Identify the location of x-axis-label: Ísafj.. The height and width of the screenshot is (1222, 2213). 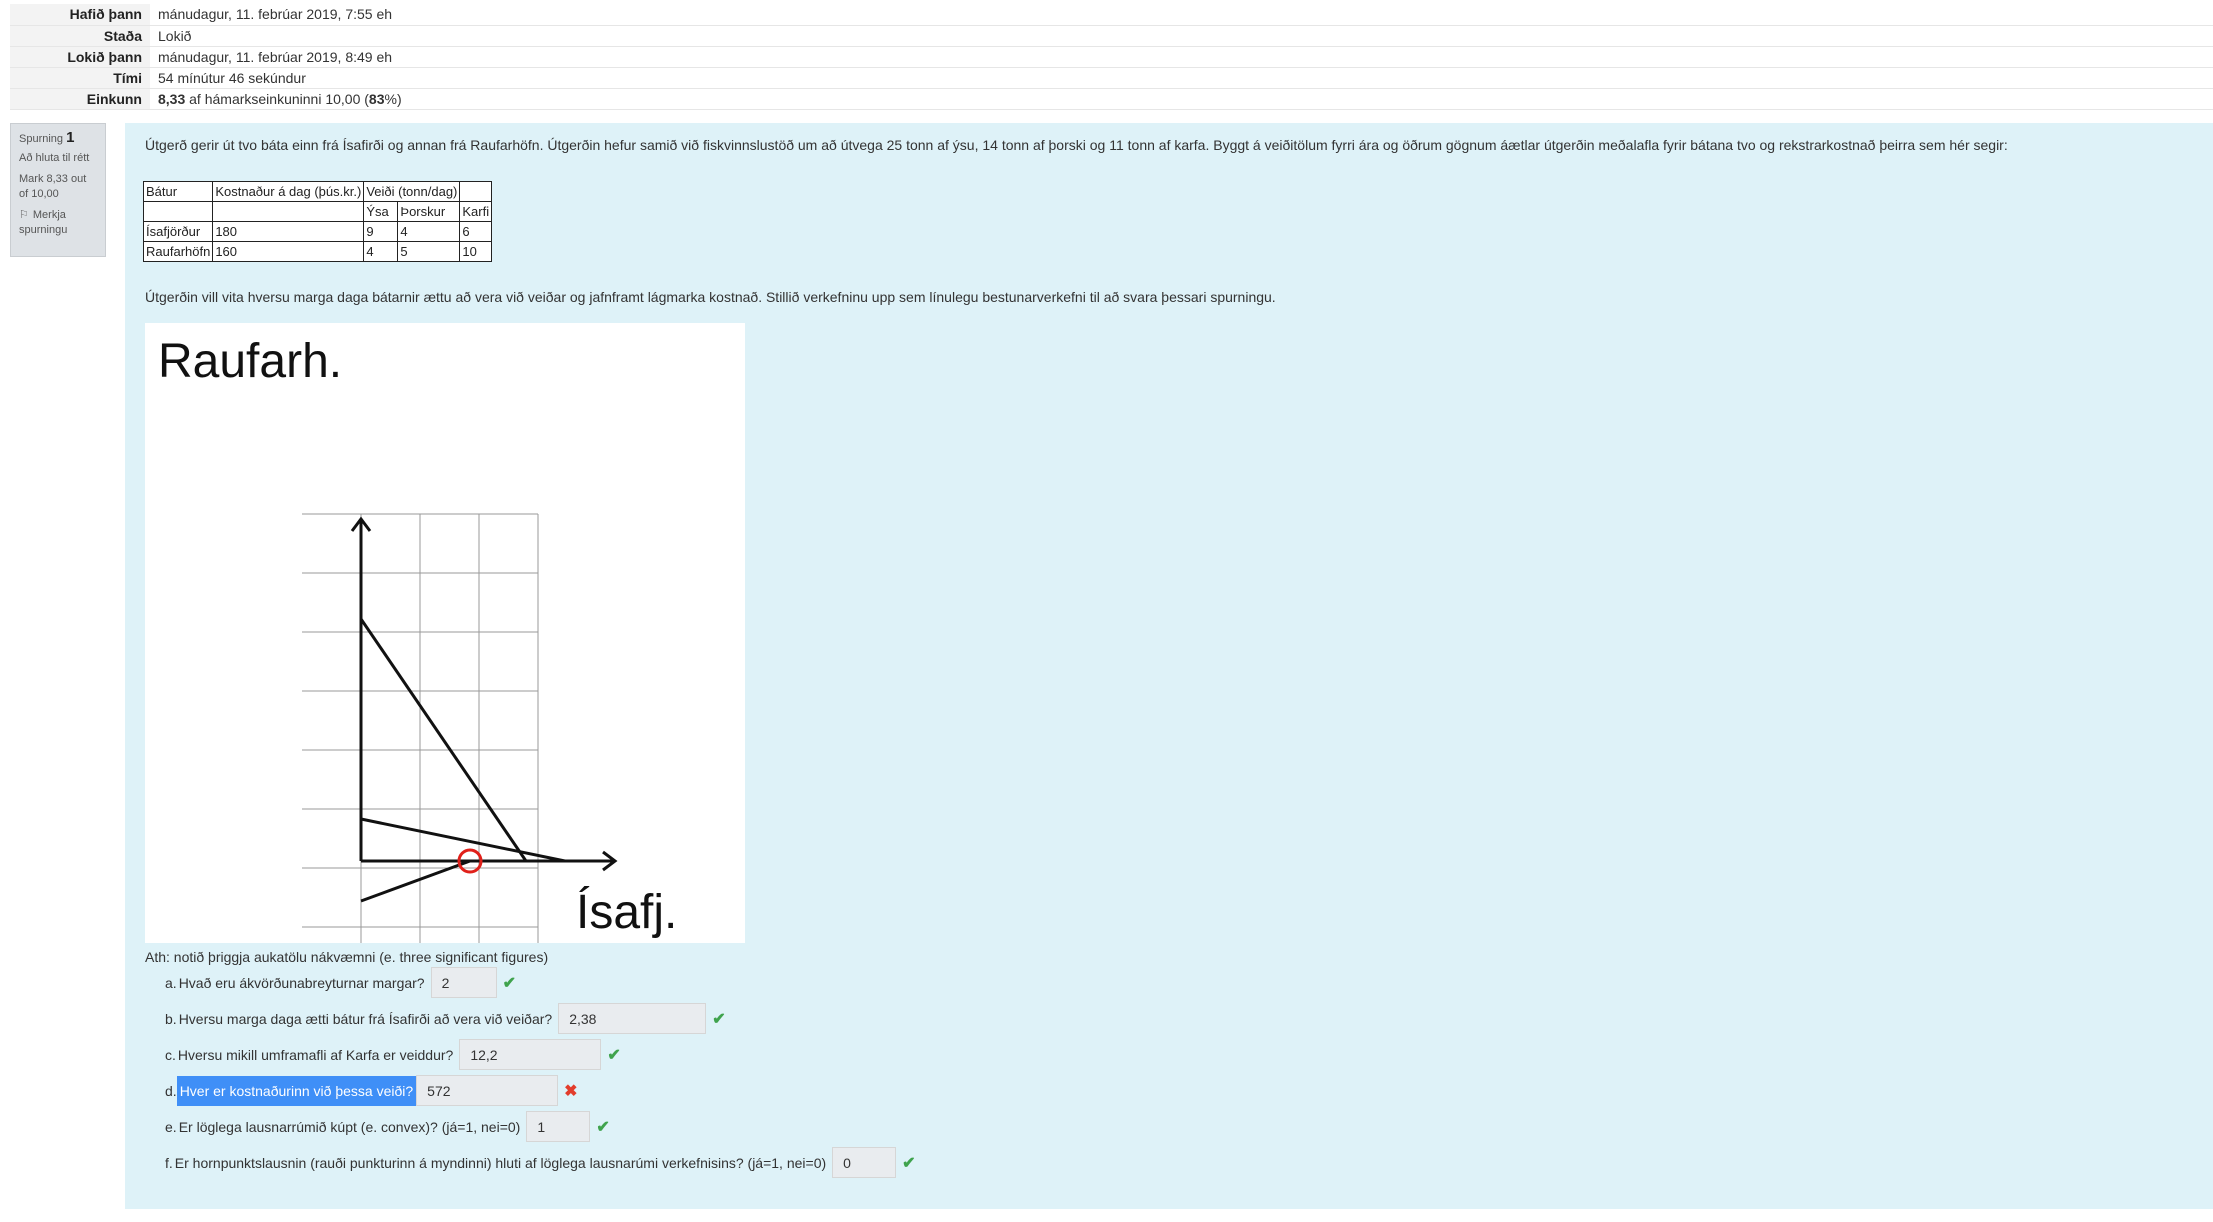
(626, 912).